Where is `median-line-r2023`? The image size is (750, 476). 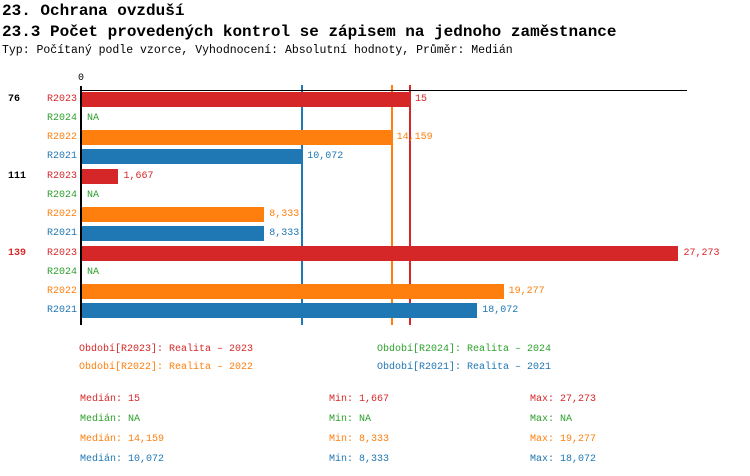 median-line-r2023 is located at coordinates (410, 205).